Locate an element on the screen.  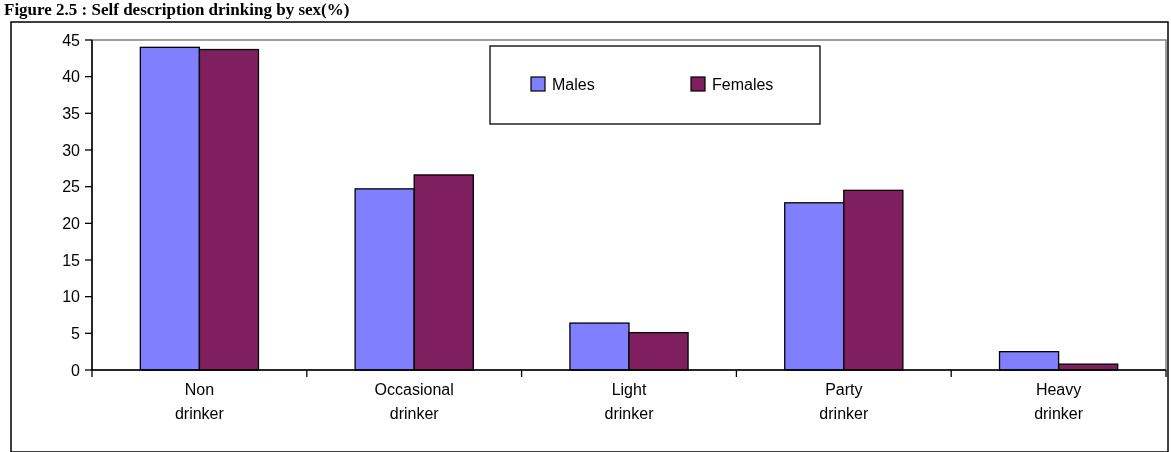
x-tick-label: Party drinker is located at coordinates (844, 401).